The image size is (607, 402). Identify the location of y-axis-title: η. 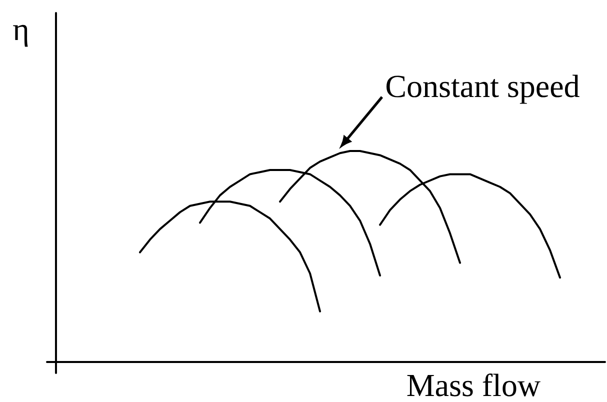
(20, 35).